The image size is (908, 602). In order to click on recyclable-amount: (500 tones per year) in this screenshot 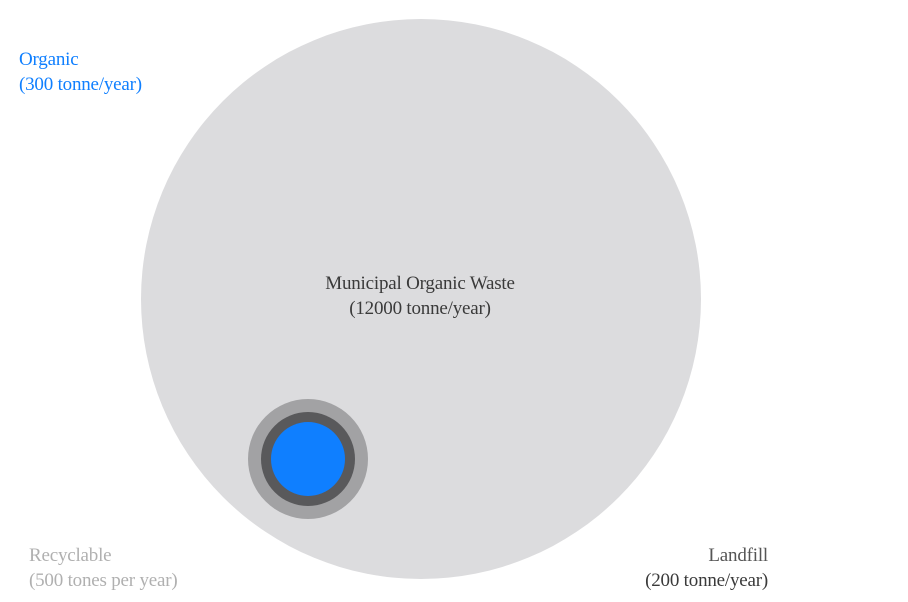, I will do `click(103, 580)`.